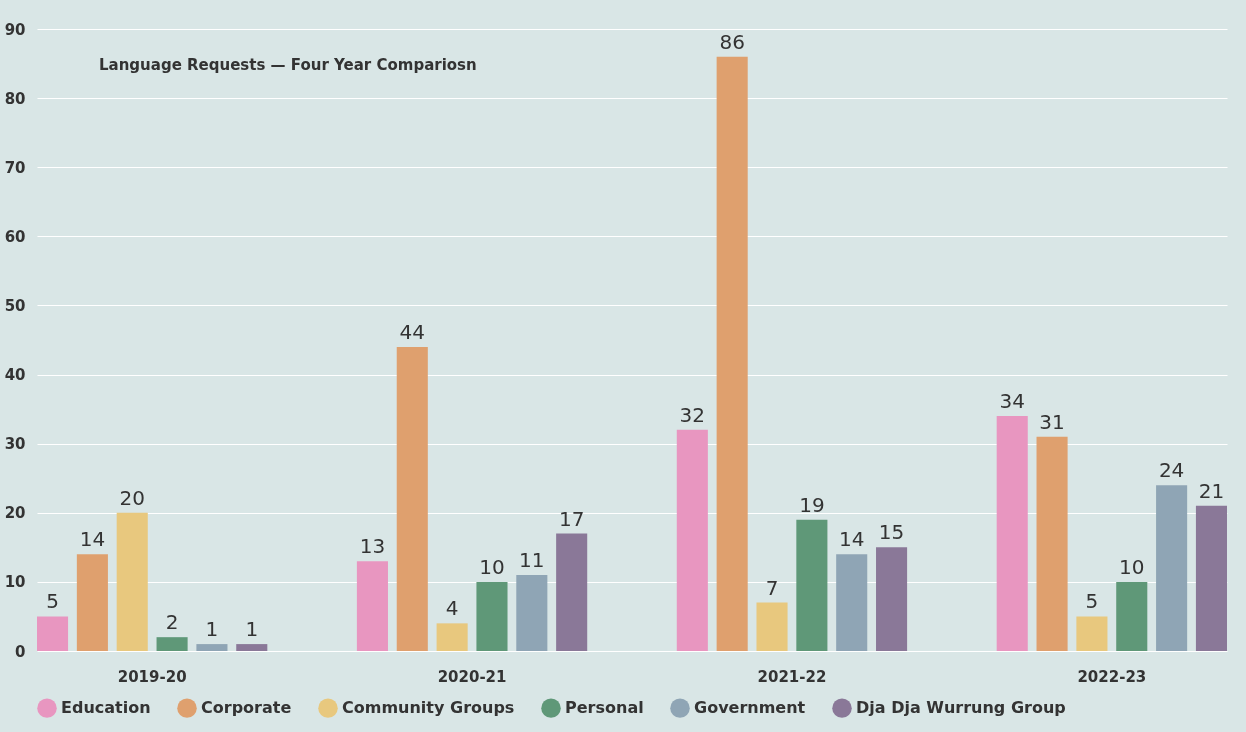 The height and width of the screenshot is (732, 1246). Describe the element at coordinates (132, 497) in the screenshot. I see `data-label: 20` at that location.